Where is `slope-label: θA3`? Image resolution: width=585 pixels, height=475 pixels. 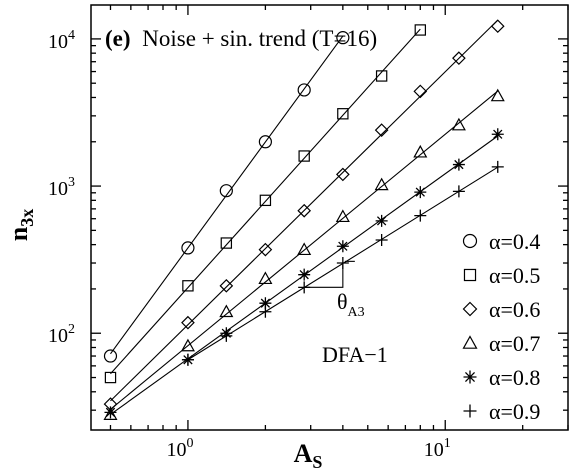 slope-label: θA3 is located at coordinates (351, 304).